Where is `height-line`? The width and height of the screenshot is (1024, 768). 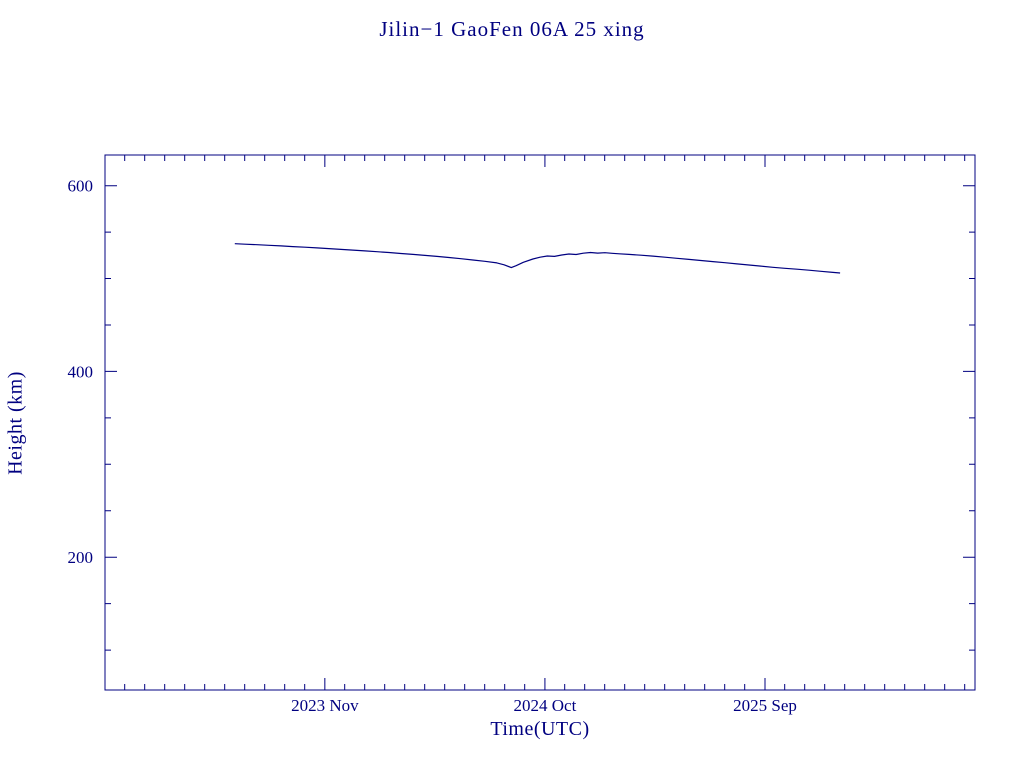
height-line is located at coordinates (537, 258).